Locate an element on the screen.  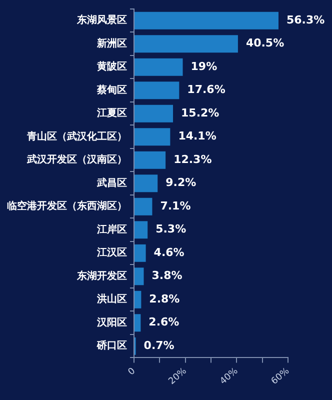
y-tick-label: 东湖风景区 is located at coordinates (101, 20).